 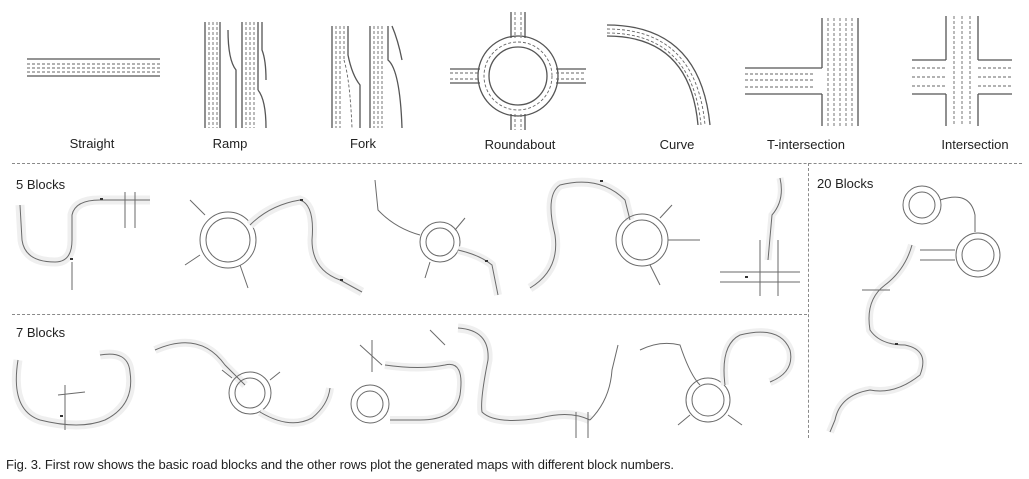 I want to click on row-label-7-blocks: 7 Blocks, so click(x=41, y=332).